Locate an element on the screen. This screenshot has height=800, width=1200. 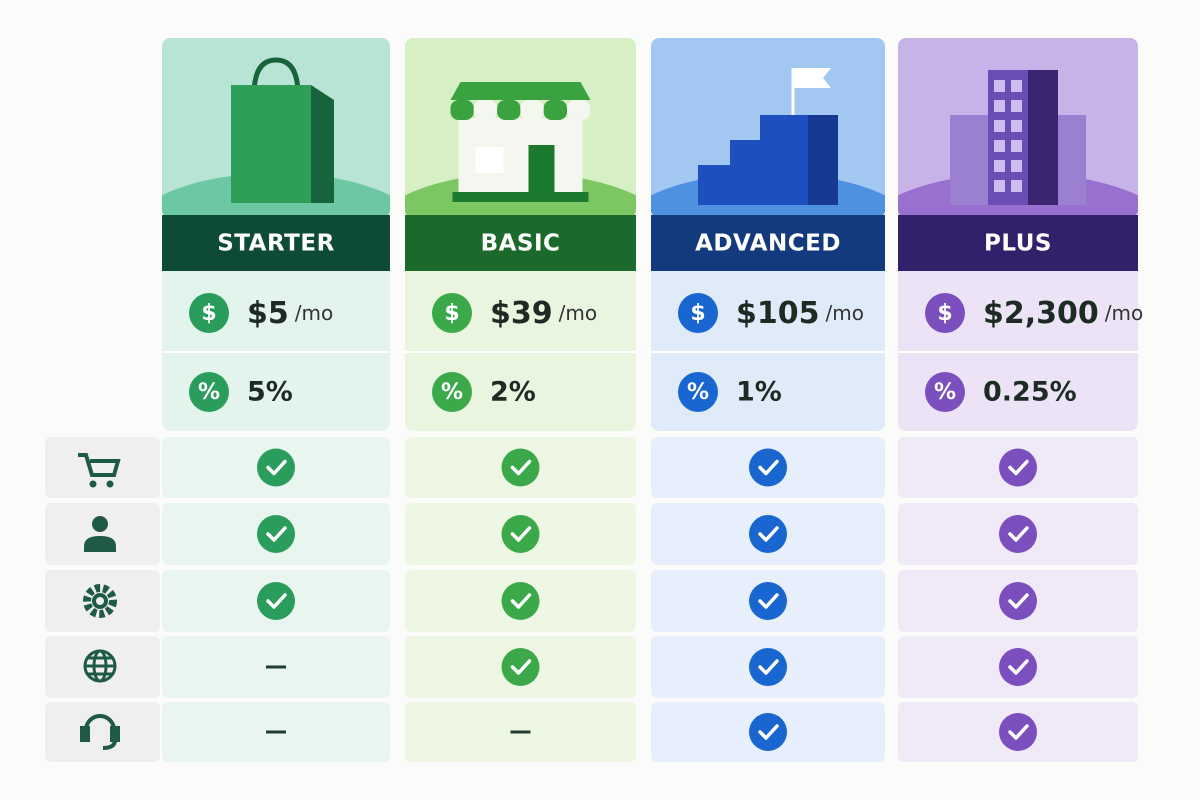
flag is located at coordinates (812, 78).